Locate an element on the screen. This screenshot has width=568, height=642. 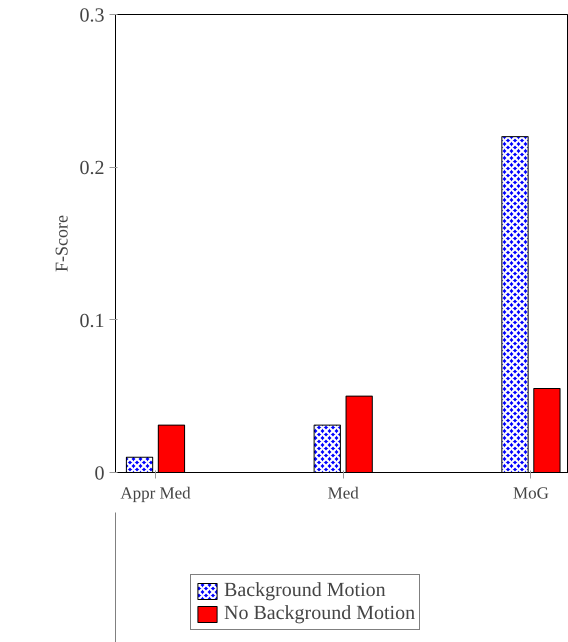
legend-label: Background Motion is located at coordinates (305, 590).